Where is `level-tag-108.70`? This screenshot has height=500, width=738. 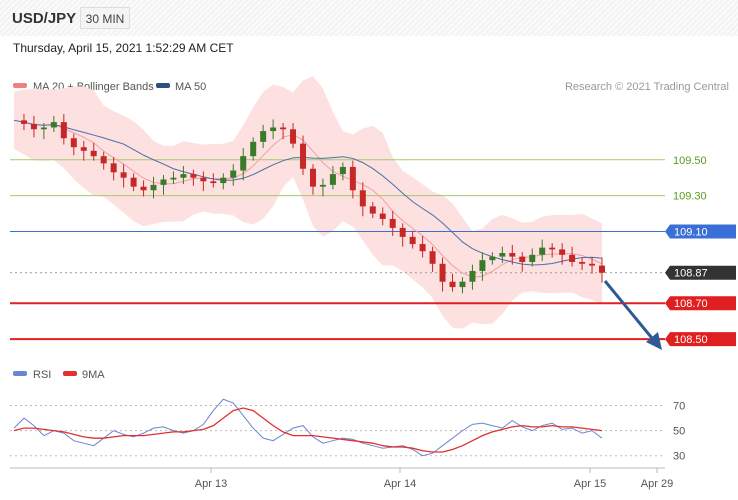 level-tag-108.70 is located at coordinates (700, 303).